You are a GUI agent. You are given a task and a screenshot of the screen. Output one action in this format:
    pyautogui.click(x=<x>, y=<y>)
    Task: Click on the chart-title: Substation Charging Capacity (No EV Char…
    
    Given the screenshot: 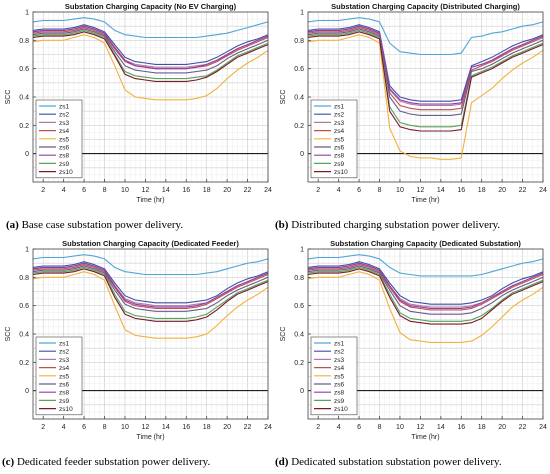 What is the action you would take?
    pyautogui.click(x=151, y=6)
    